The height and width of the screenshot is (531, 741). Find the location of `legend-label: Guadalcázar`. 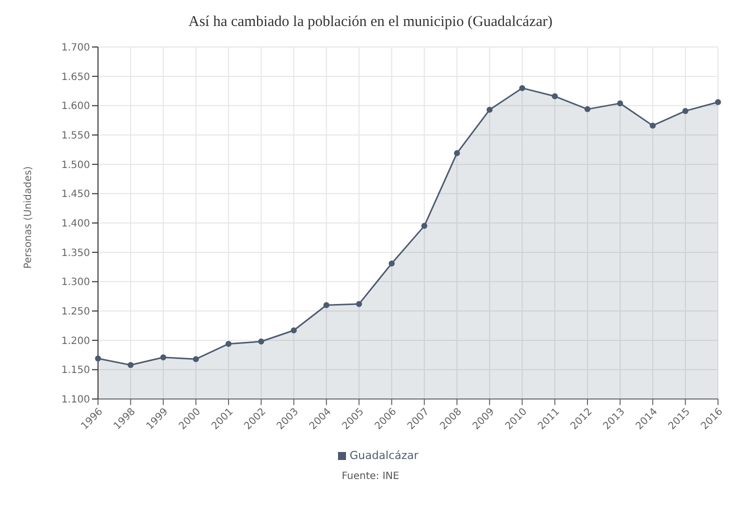

legend-label: Guadalcázar is located at coordinates (384, 455).